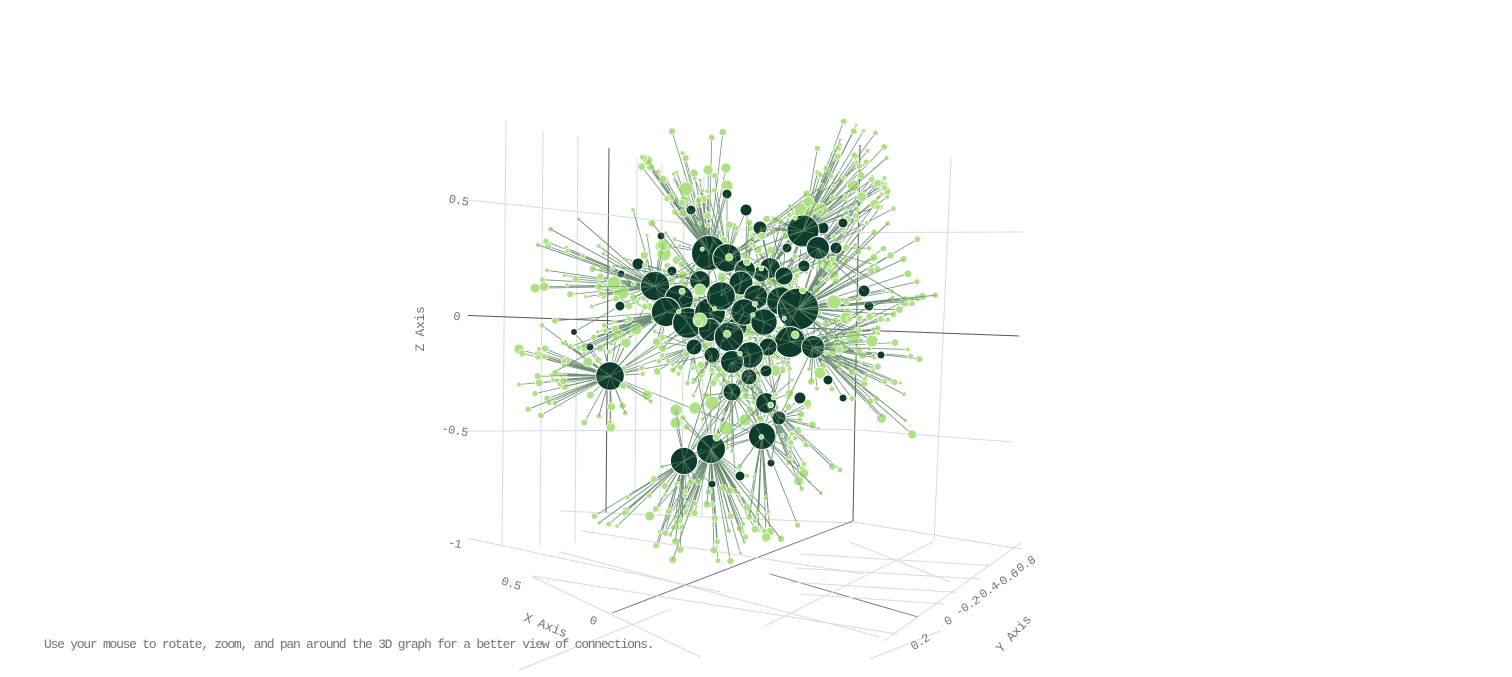 The height and width of the screenshot is (677, 1512). What do you see at coordinates (420, 328) in the screenshot?
I see `svg-text: Z Axis` at bounding box center [420, 328].